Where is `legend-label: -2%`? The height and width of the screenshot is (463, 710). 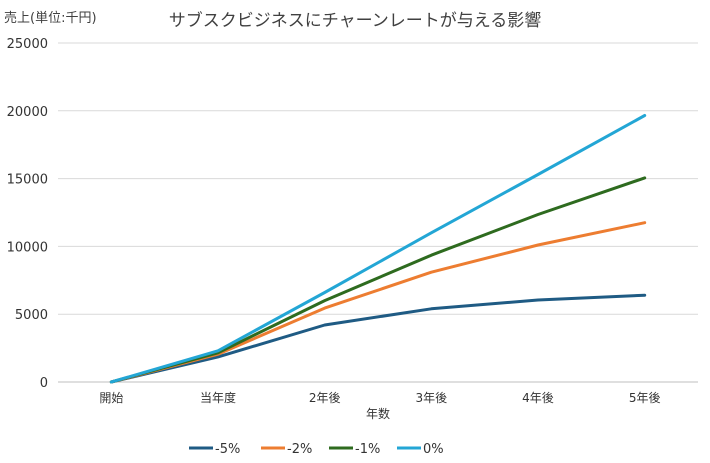
legend-label: -2% is located at coordinates (299, 449).